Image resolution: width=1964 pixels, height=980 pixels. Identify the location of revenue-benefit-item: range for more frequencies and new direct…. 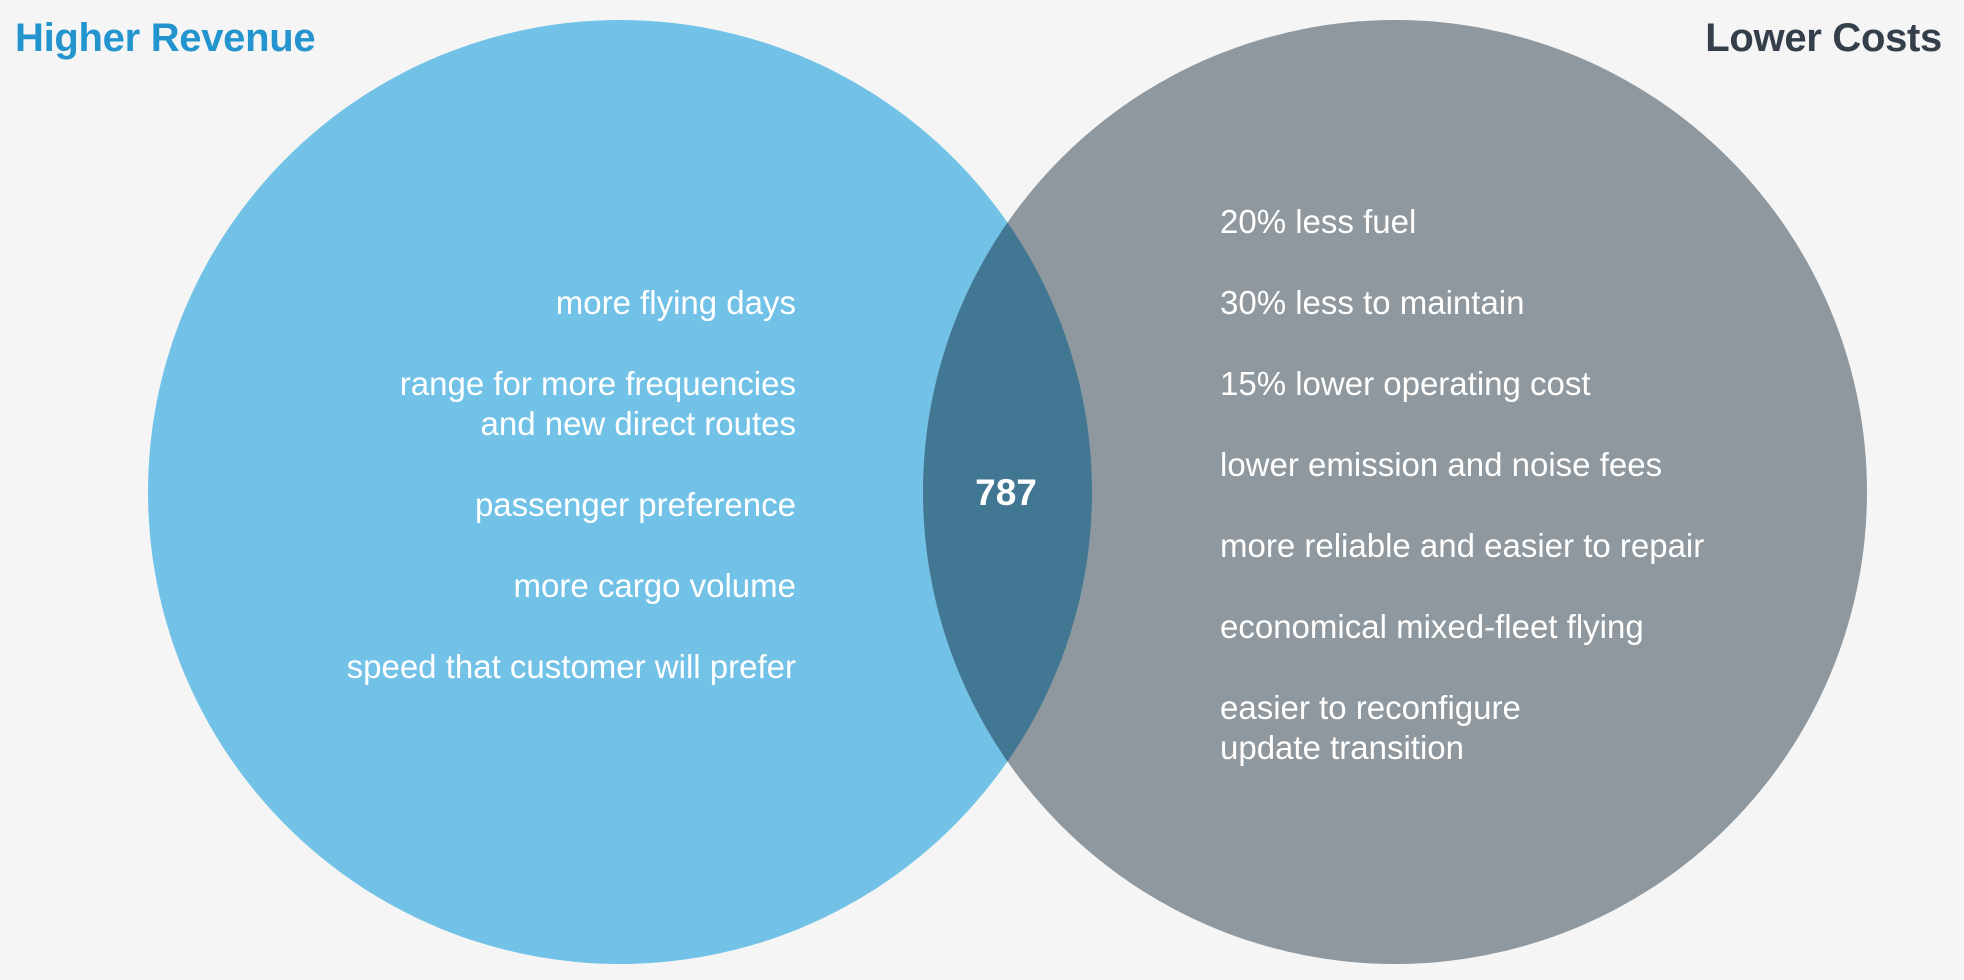
(571, 404).